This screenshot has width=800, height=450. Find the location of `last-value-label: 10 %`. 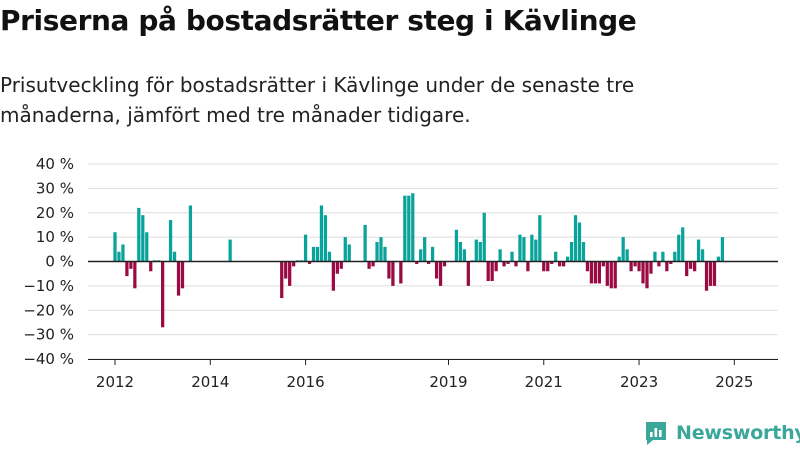

last-value-label: 10 % is located at coordinates (758, 2).